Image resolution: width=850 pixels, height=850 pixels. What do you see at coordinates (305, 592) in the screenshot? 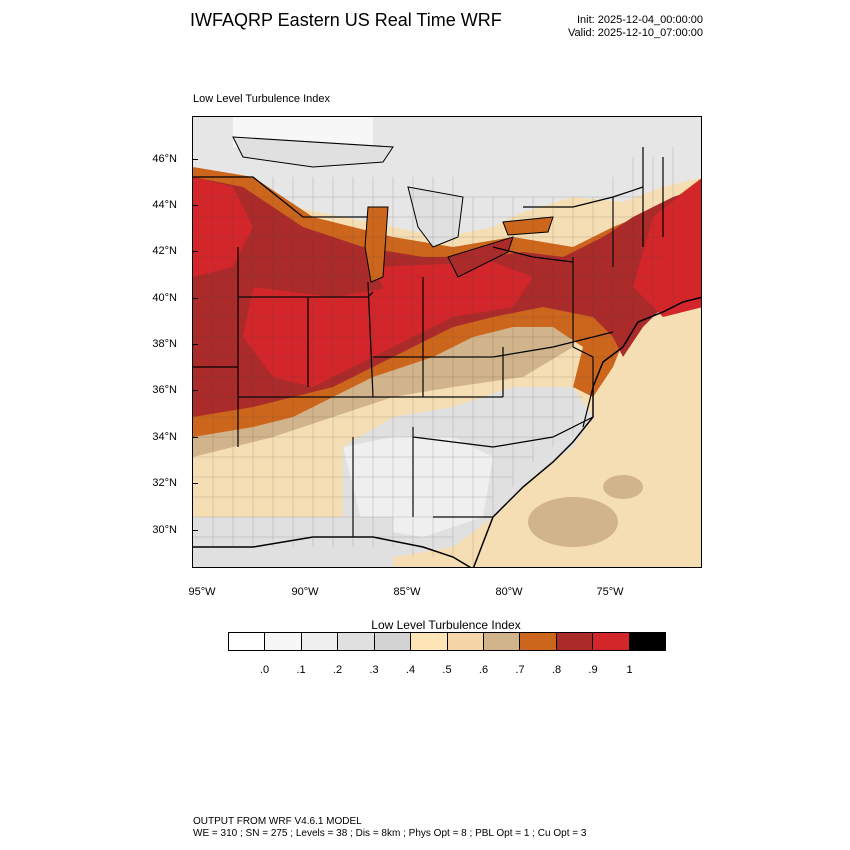
I see `lon-label: 90°W` at bounding box center [305, 592].